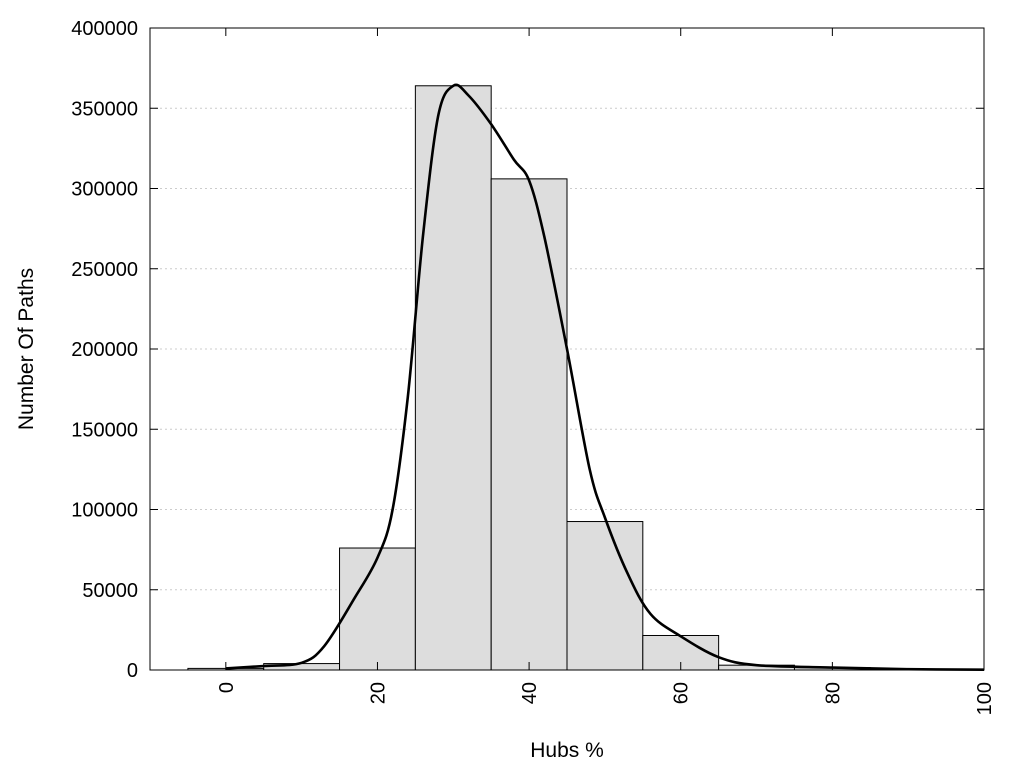 The image size is (1024, 768). Describe the element at coordinates (378, 693) in the screenshot. I see `x-tick-label: 20` at that location.